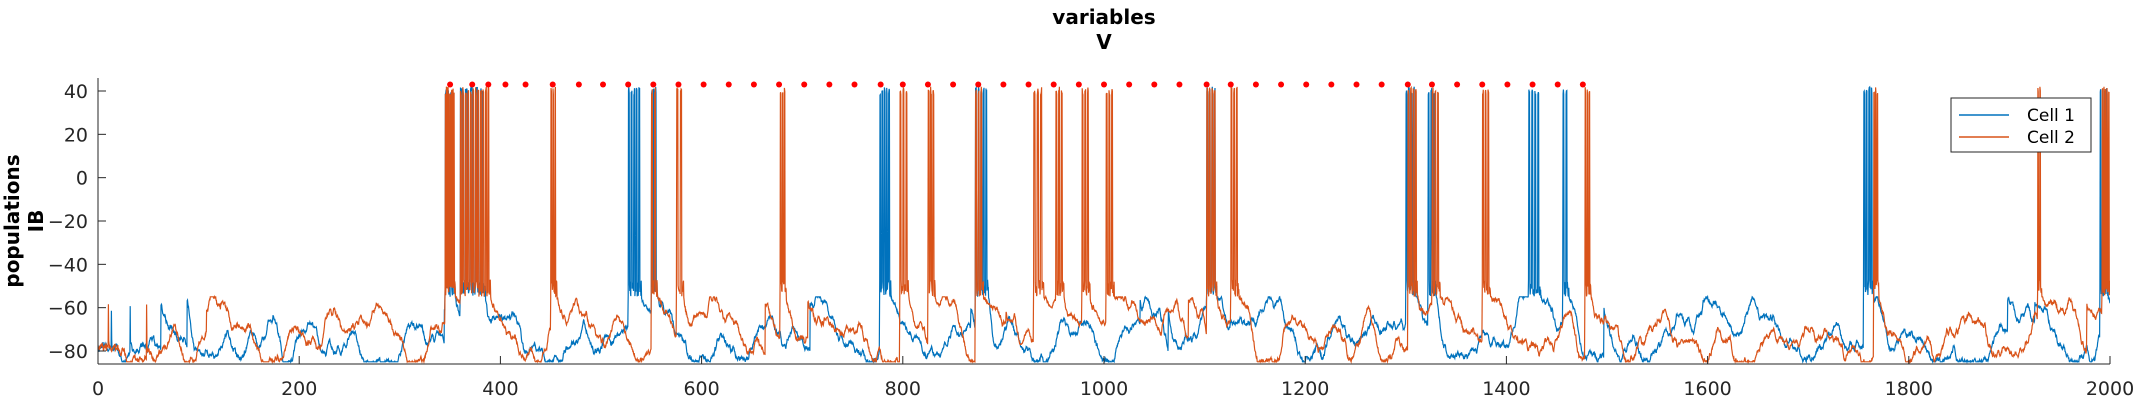  What do you see at coordinates (76, 92) in the screenshot?
I see `y-tick-label: 40` at bounding box center [76, 92].